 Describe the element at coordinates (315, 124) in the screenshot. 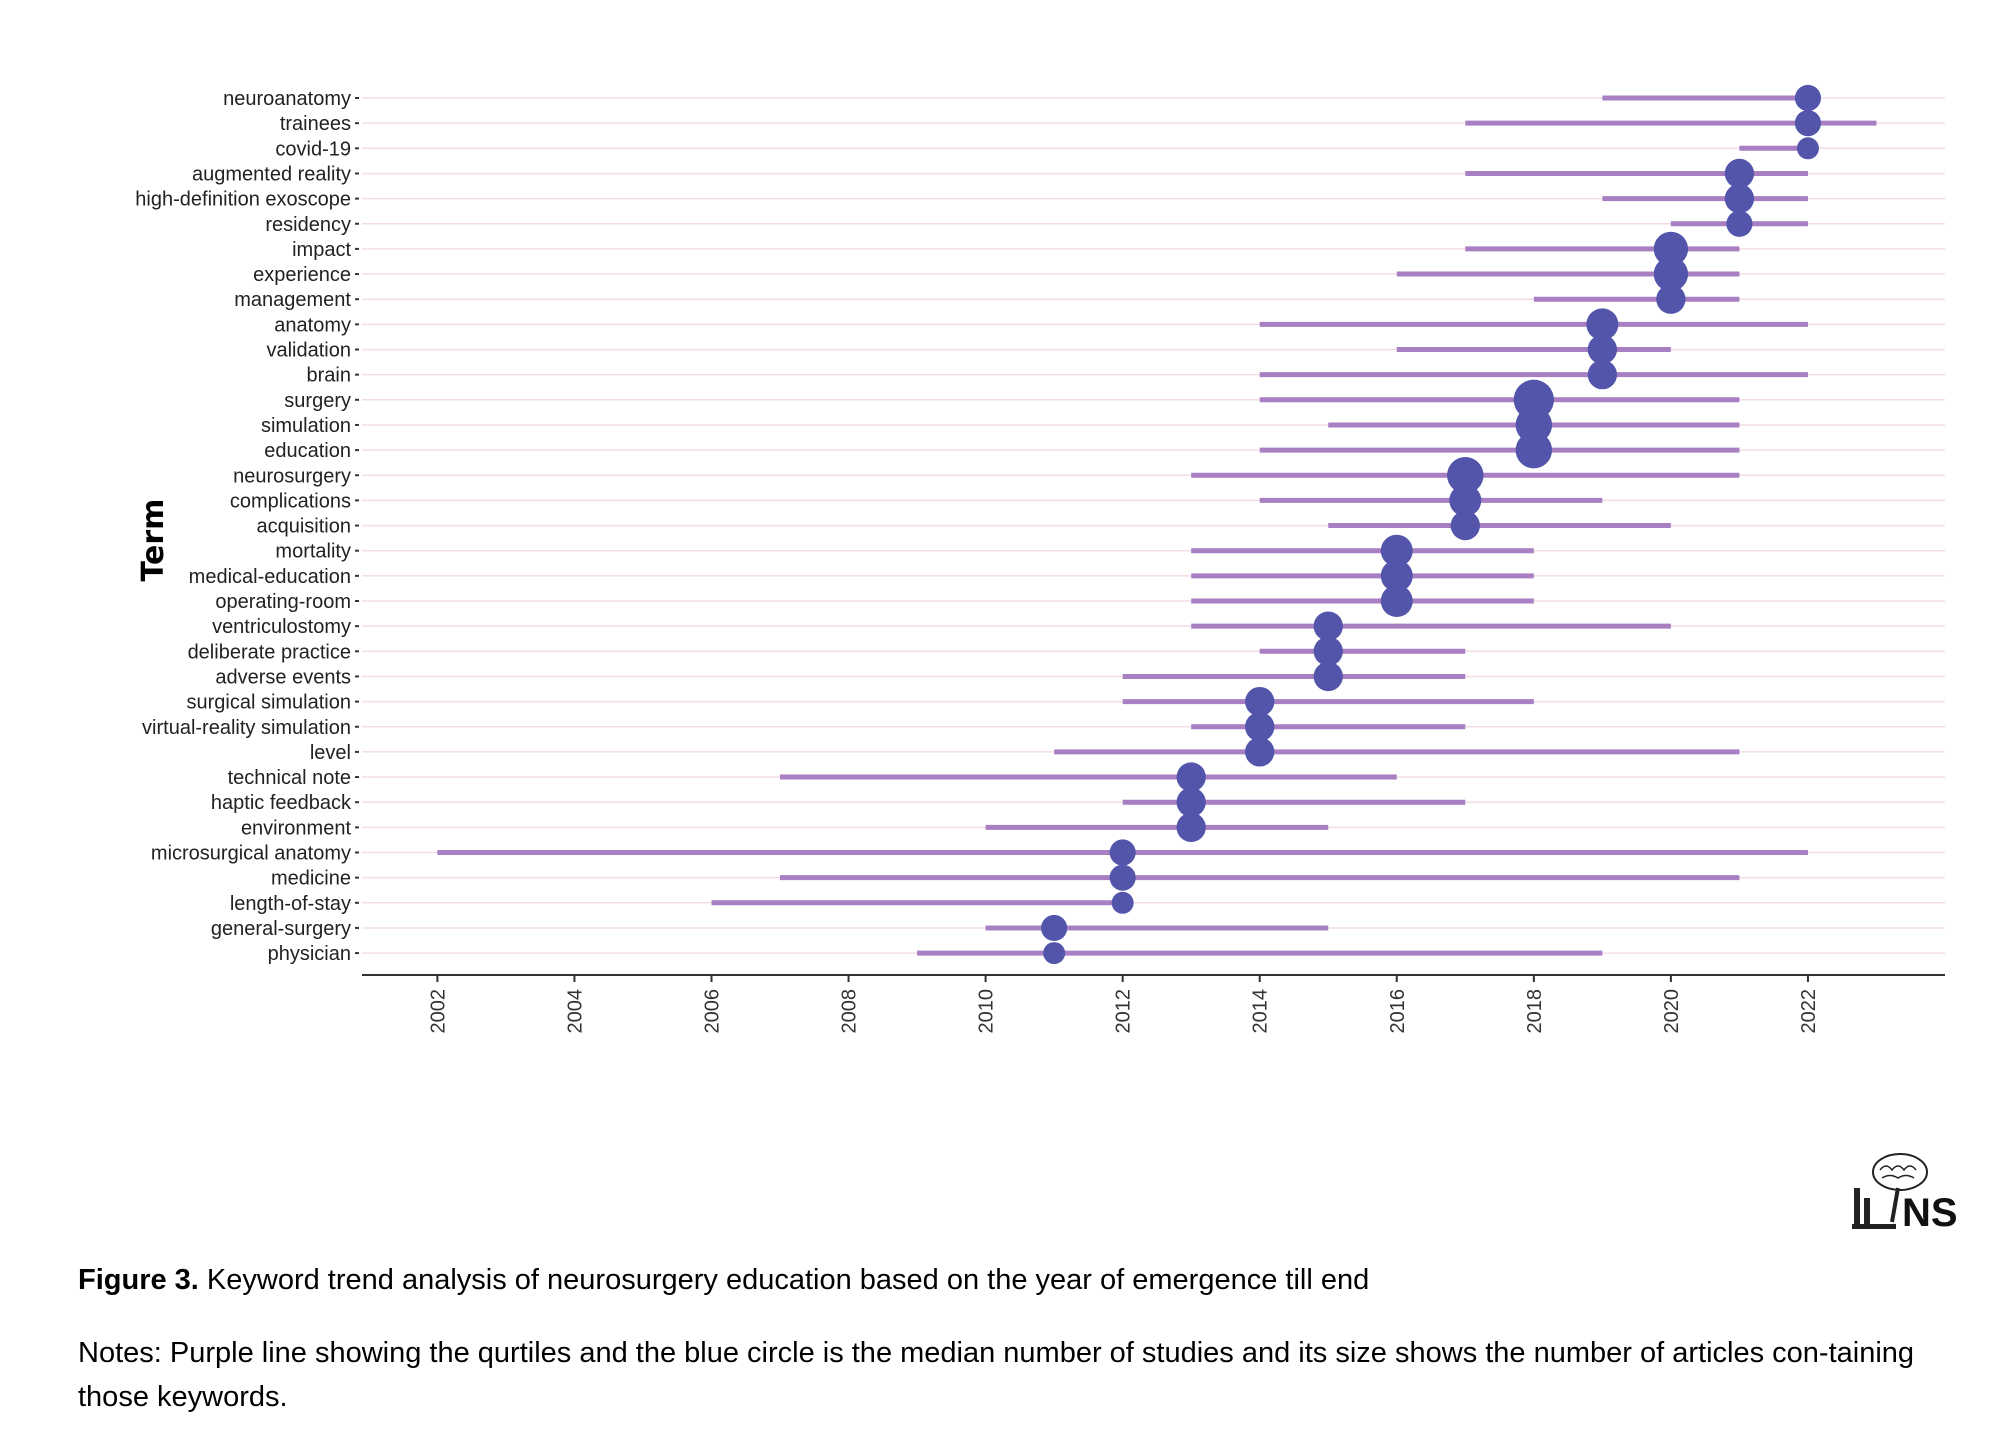

I see `term-label: trainees` at that location.